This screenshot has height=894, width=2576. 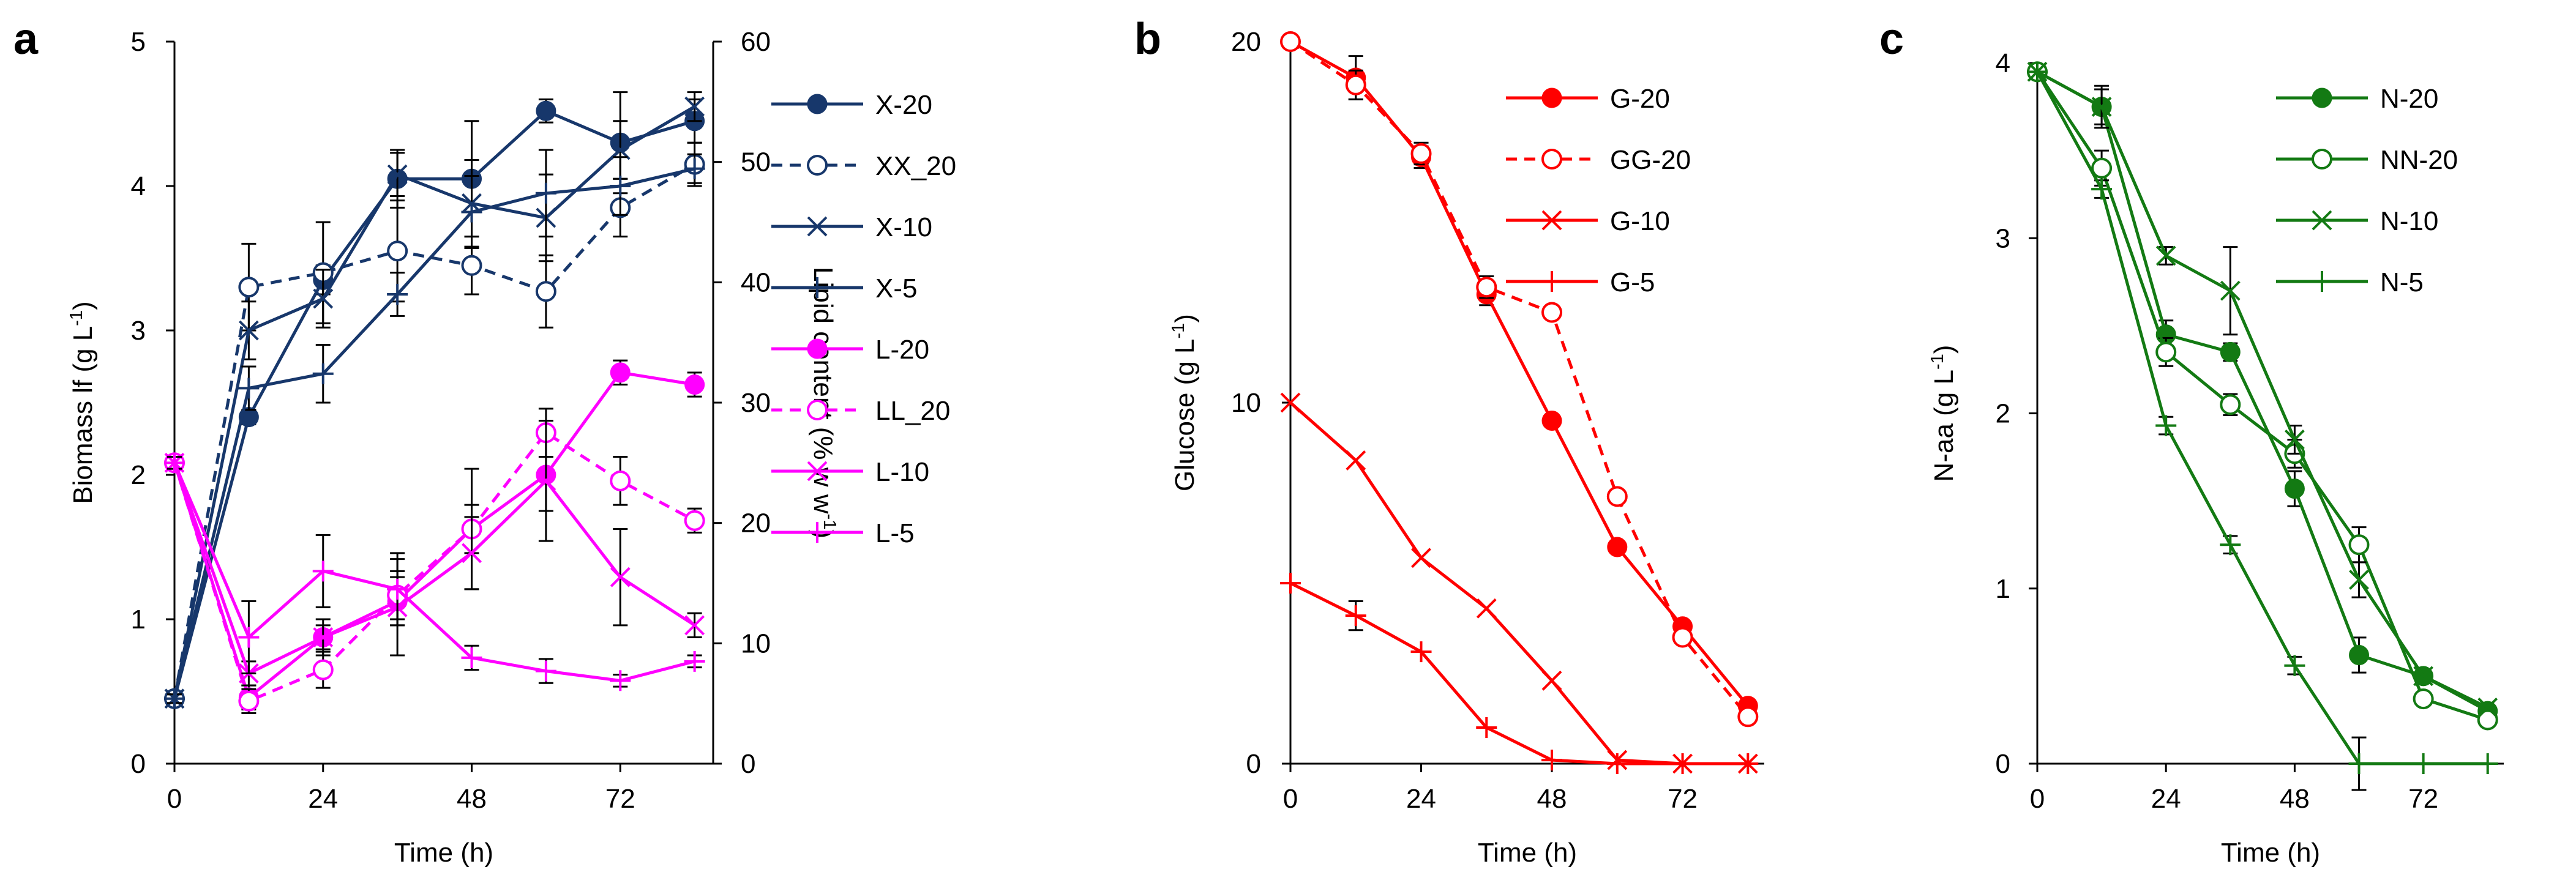 What do you see at coordinates (2350, 282) in the screenshot?
I see `legend-entry-N-5: N-5` at bounding box center [2350, 282].